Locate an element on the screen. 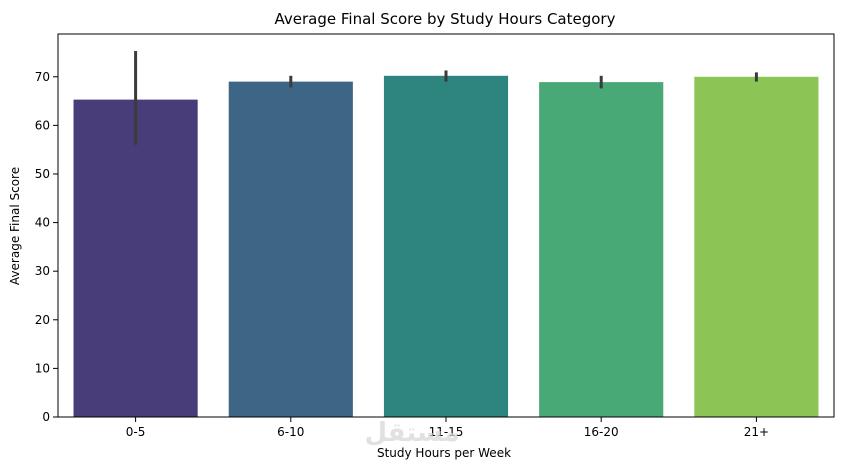 The width and height of the screenshot is (841, 470). x-tick-label-21+: 21+ is located at coordinates (756, 432).